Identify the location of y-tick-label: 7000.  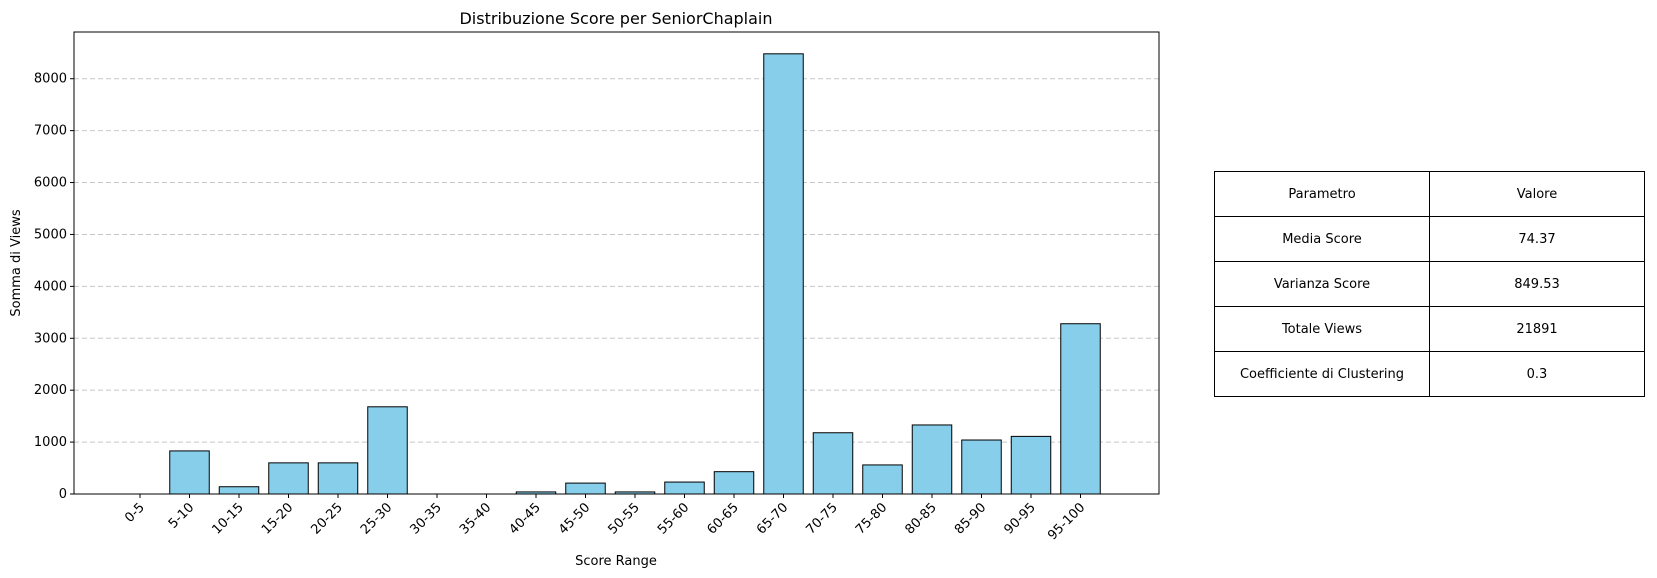
(50, 131).